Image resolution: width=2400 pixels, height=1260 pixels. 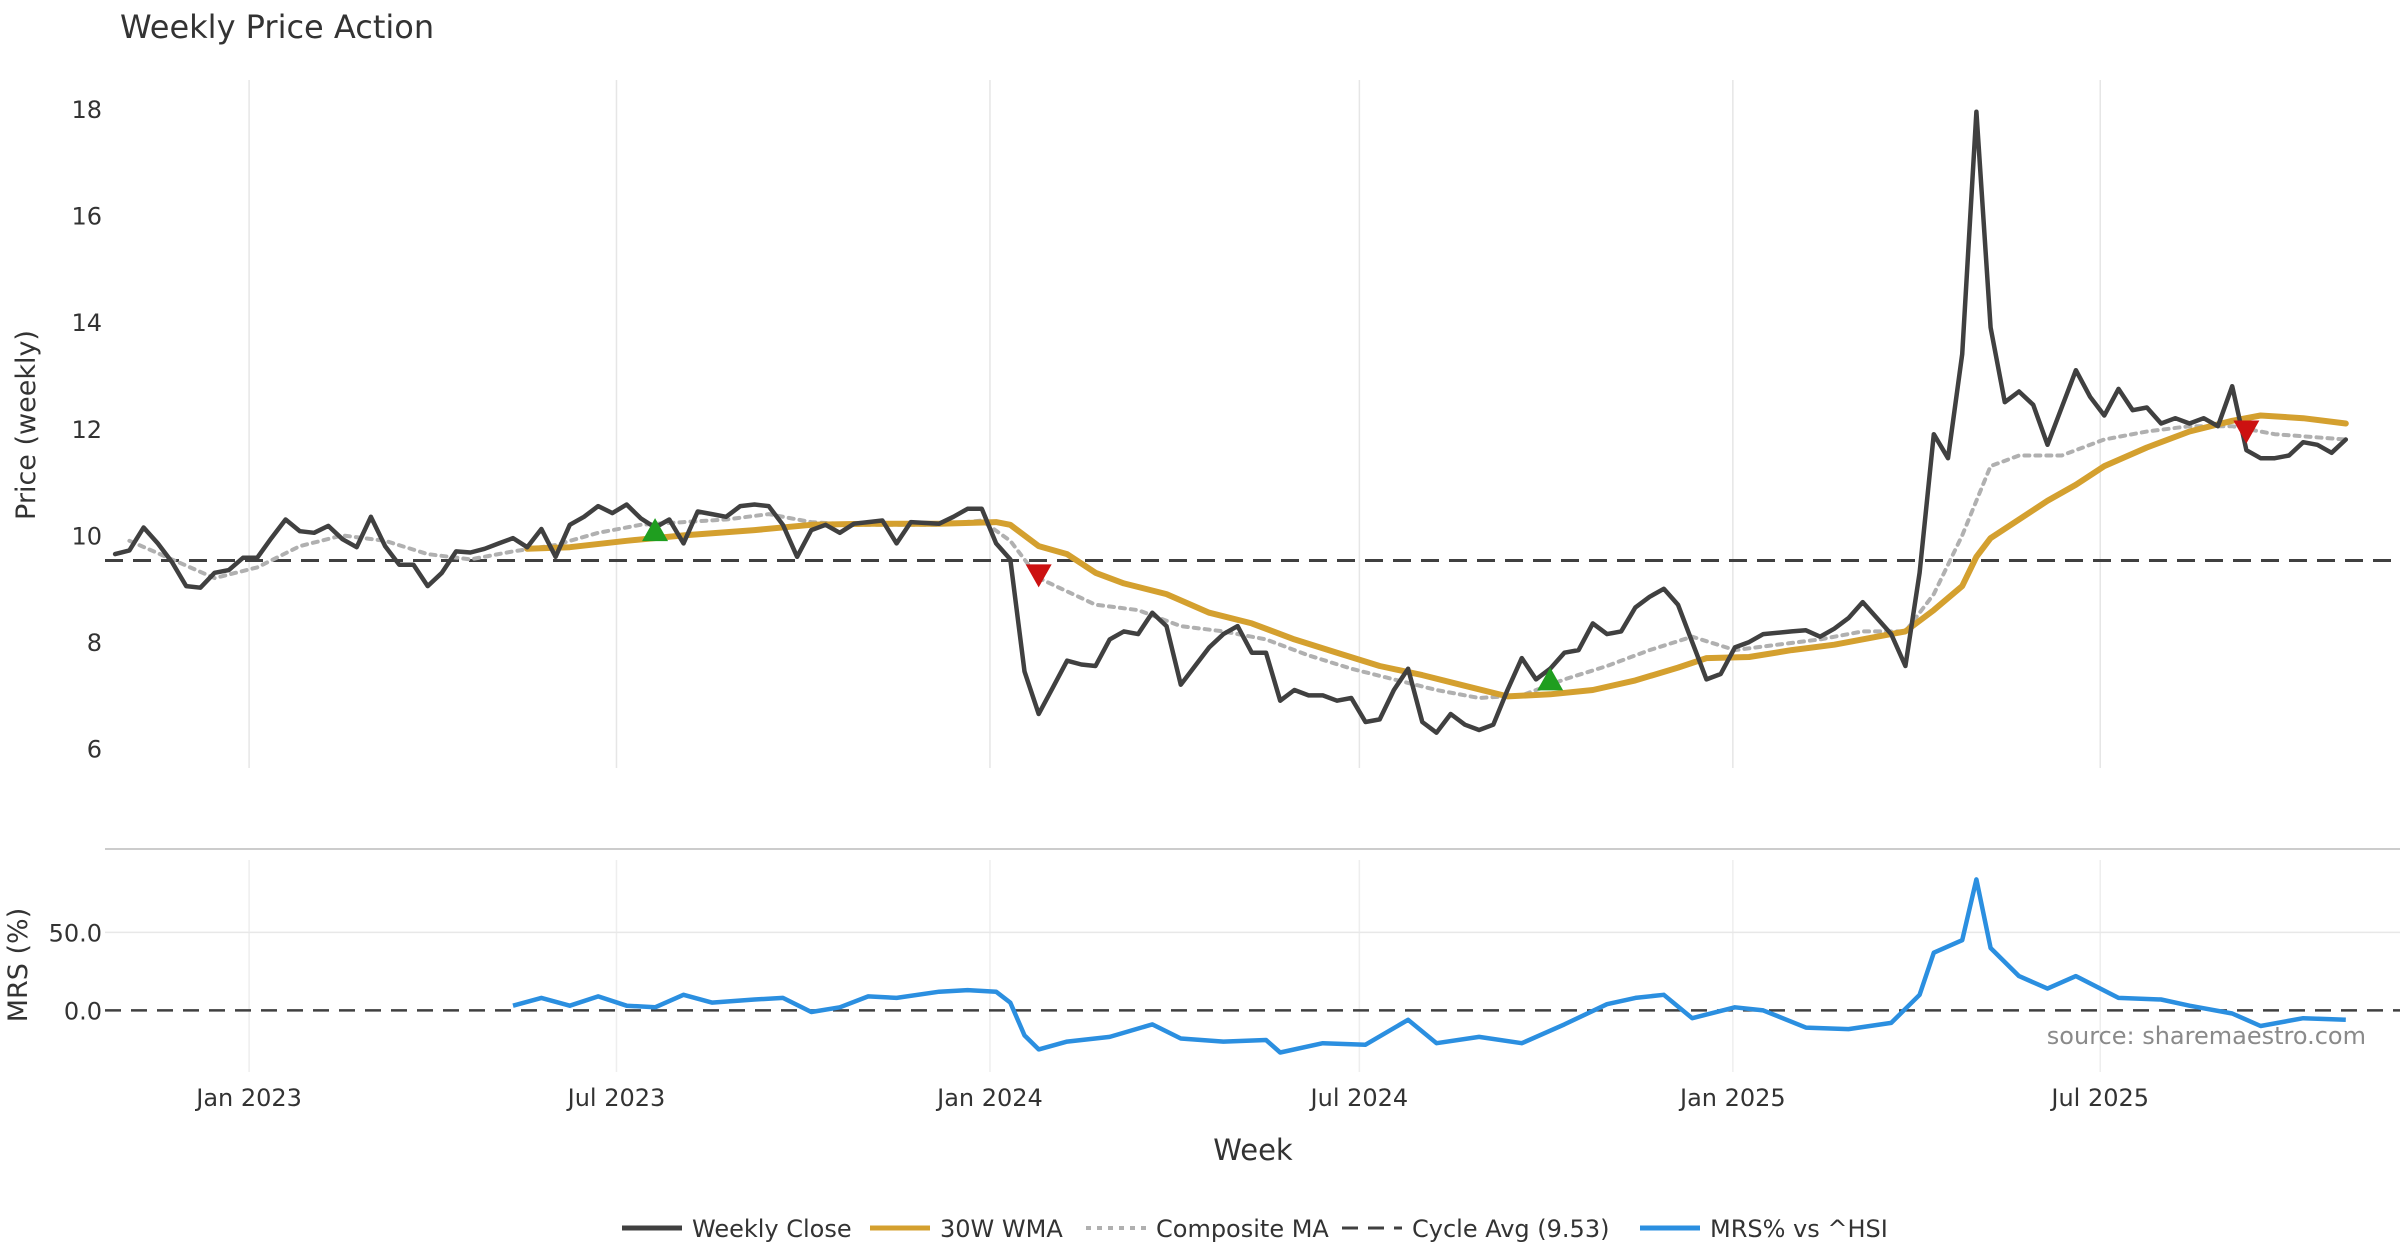 What do you see at coordinates (1451, 555) in the screenshot?
I see `signal-markers` at bounding box center [1451, 555].